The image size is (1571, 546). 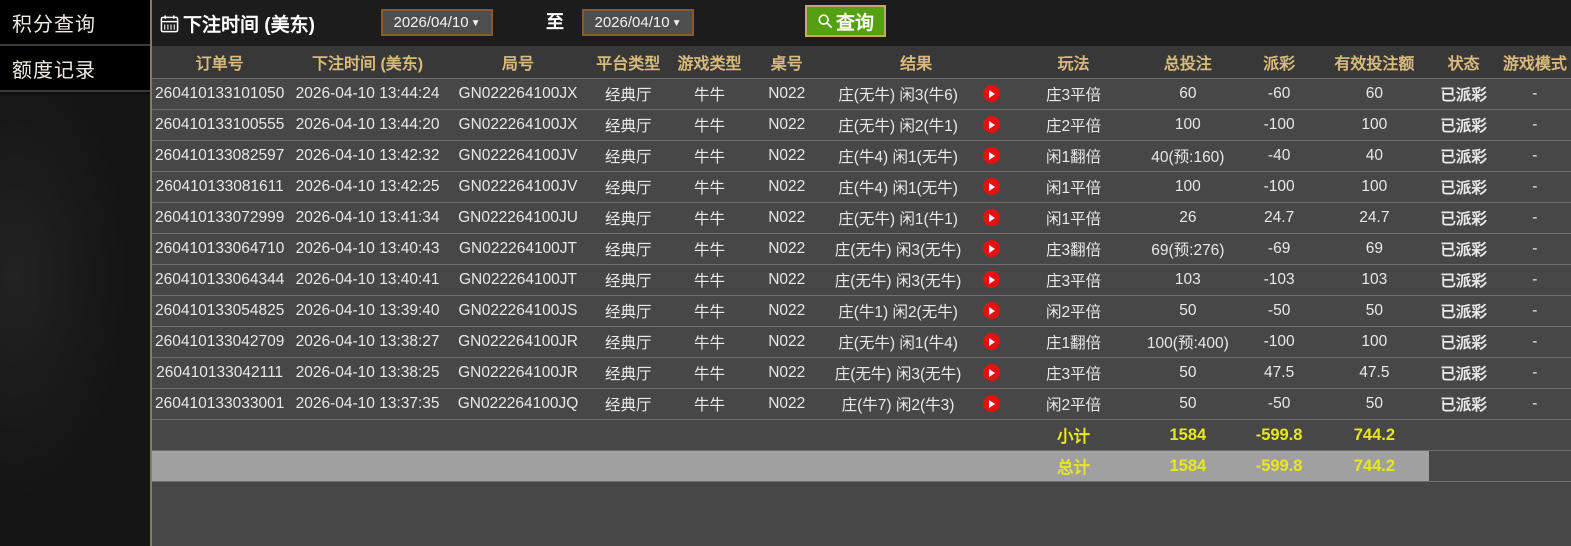 What do you see at coordinates (898, 218) in the screenshot?
I see `cell-result: 庄(无牛) 闲1(牛1)` at bounding box center [898, 218].